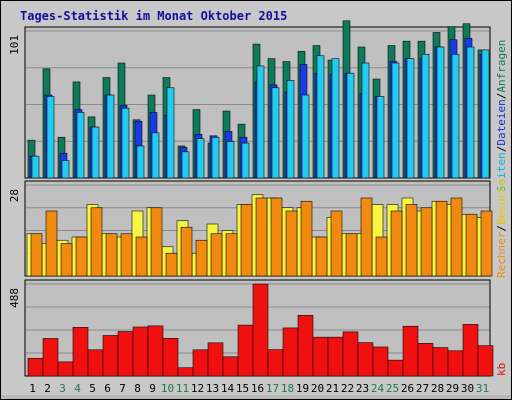 This screenshot has width=512, height=405. I want to click on x-tick-day-12: 12, so click(197, 388).